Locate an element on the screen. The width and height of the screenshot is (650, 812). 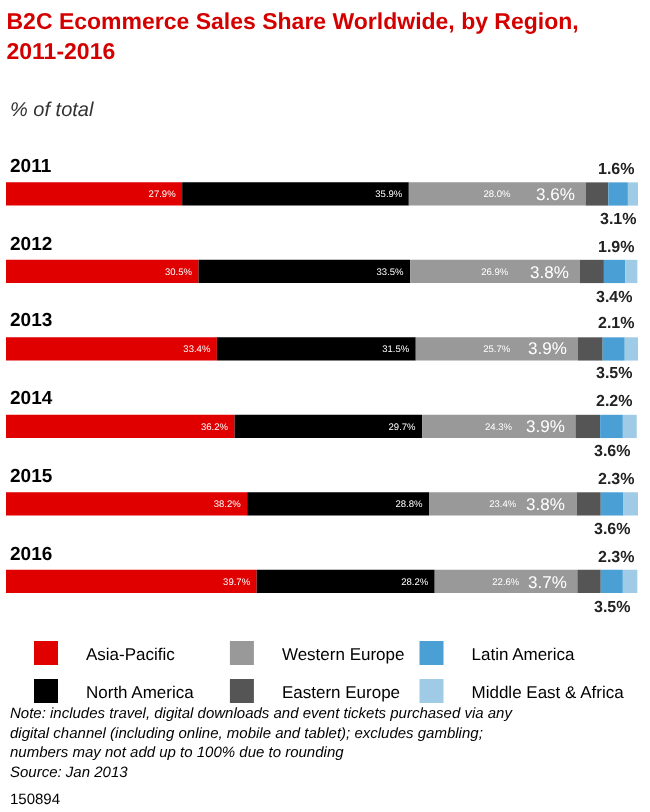
data-label: 3.1% is located at coordinates (618, 219).